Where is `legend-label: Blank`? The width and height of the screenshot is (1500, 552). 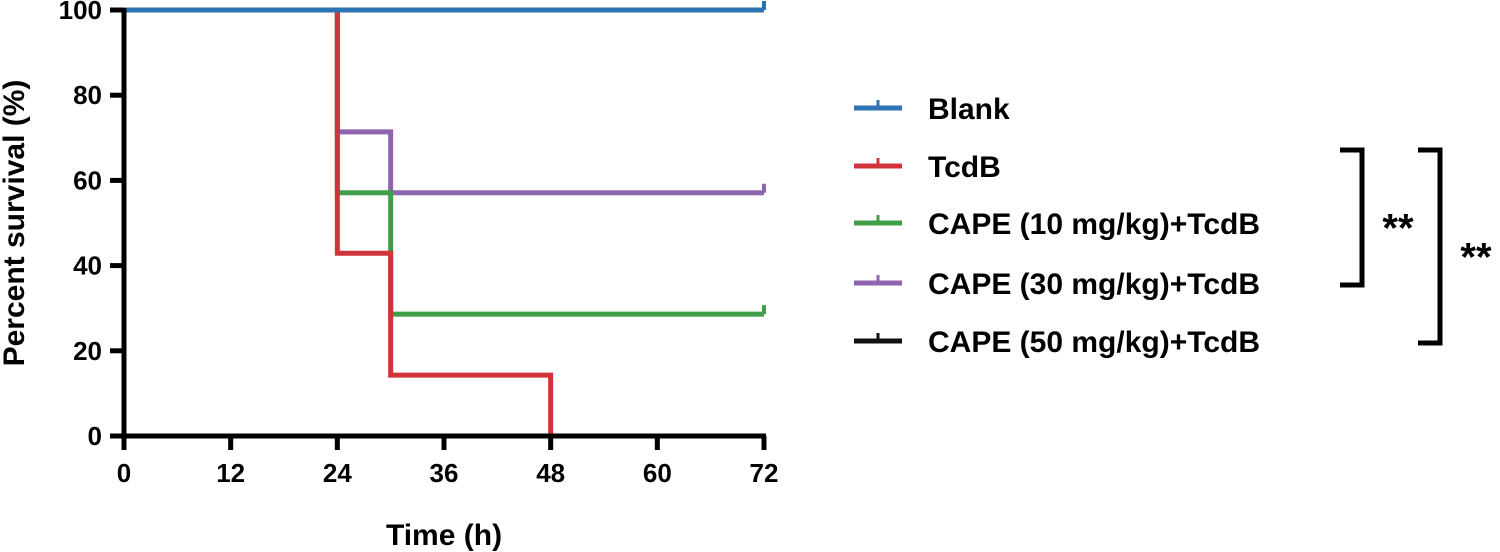
legend-label: Blank is located at coordinates (969, 109).